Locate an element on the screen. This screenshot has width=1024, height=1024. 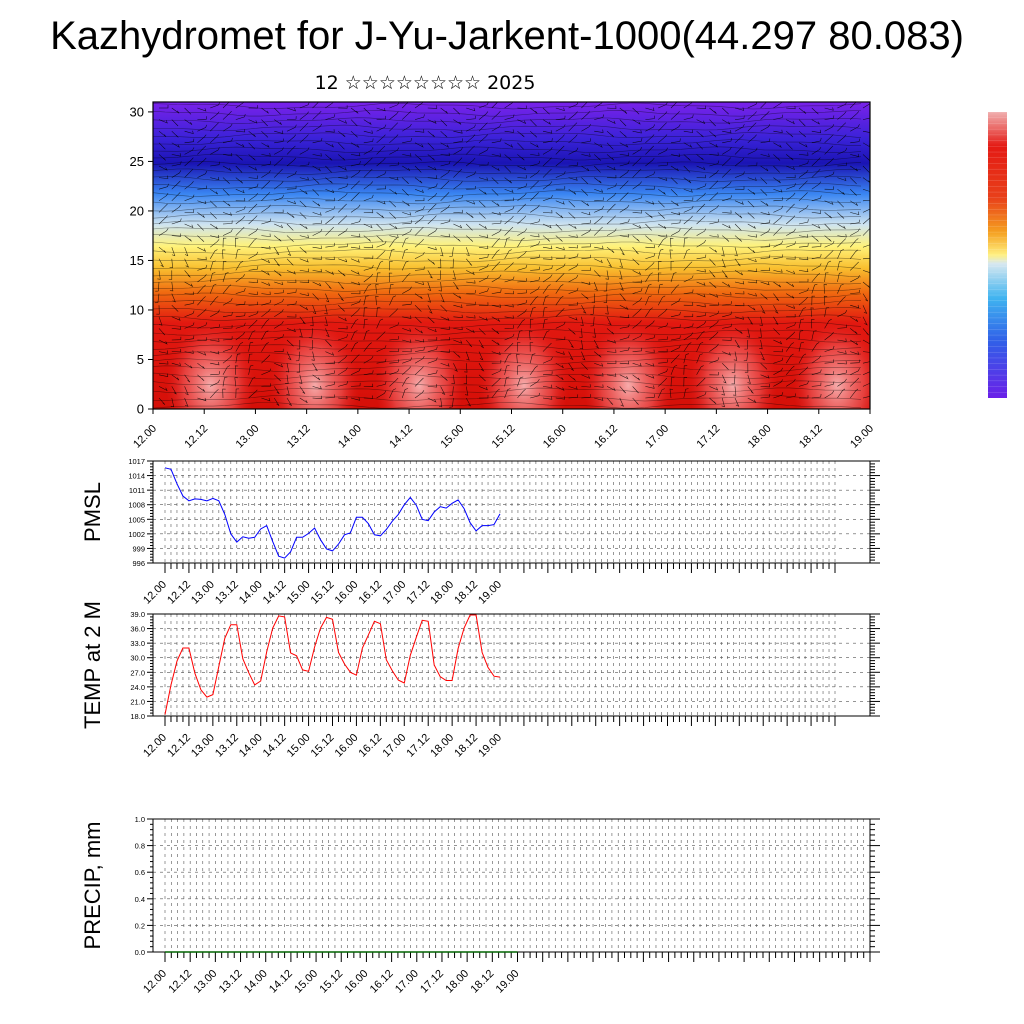
x-tick-label: 15.00 is located at coordinates (299, 593).